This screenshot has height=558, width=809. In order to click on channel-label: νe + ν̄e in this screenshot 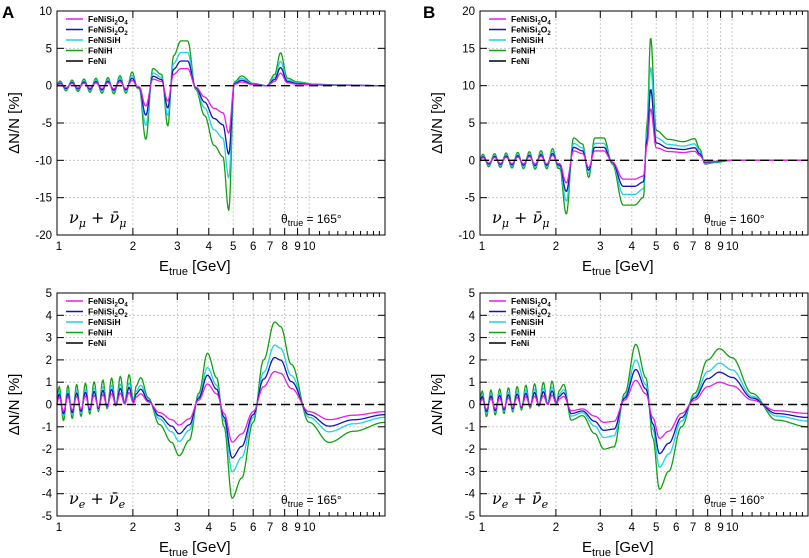, I will do `click(520, 500)`.